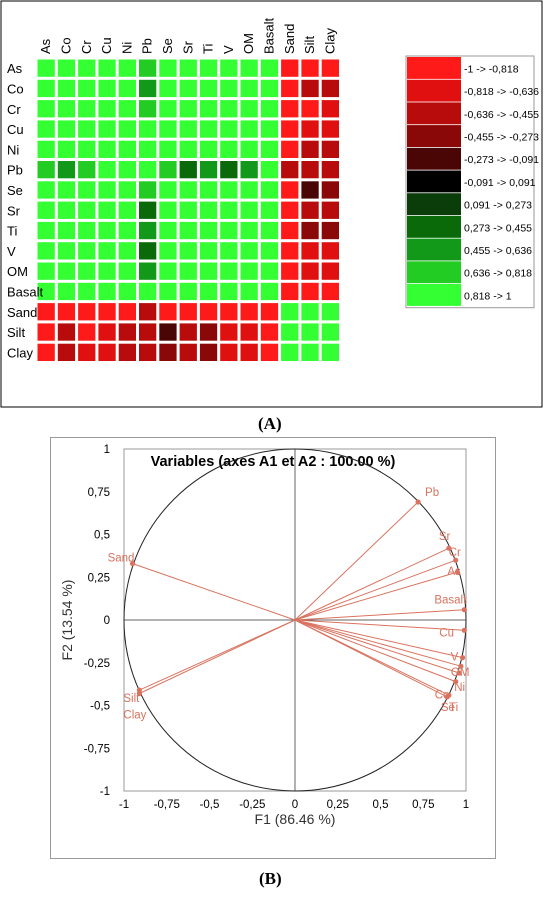 Image resolution: width=550 pixels, height=897 pixels. I want to click on x-tick-label: -0,5, so click(210, 805).